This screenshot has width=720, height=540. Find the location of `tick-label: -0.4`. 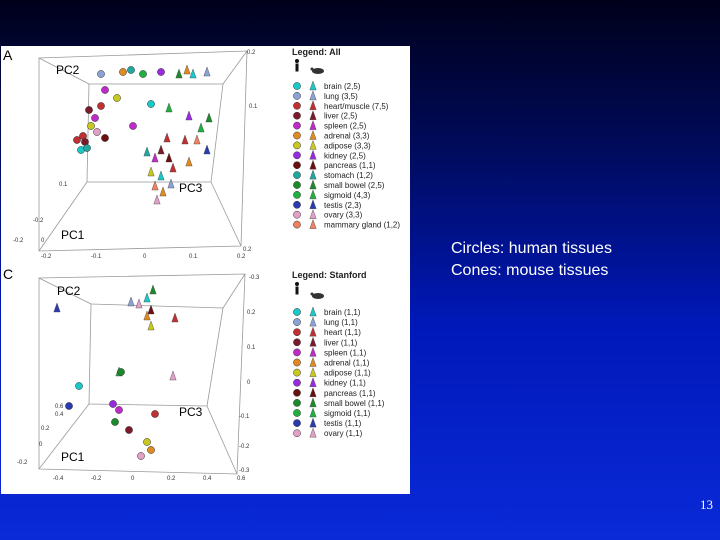

tick-label: -0.4 is located at coordinates (58, 479).